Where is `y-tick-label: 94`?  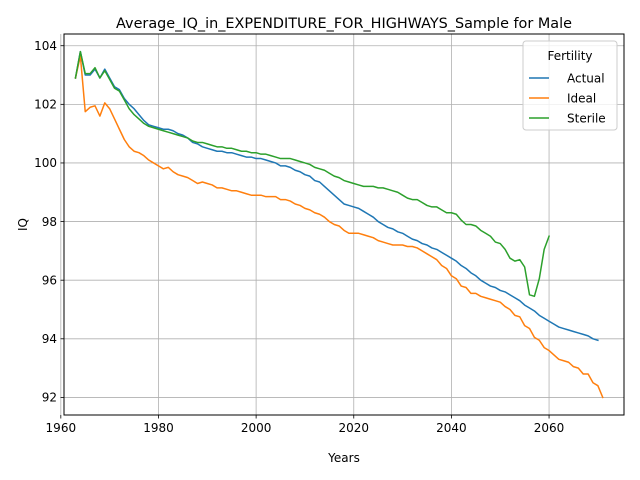 y-tick-label: 94 is located at coordinates (49, 339).